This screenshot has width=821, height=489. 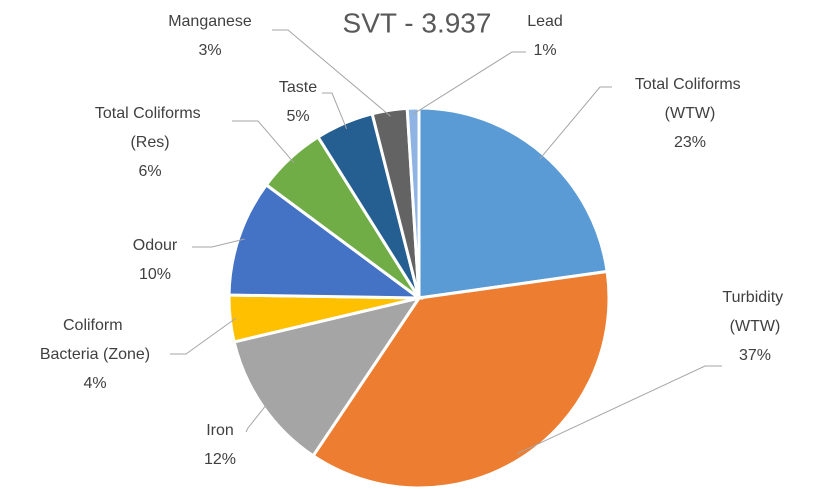 What do you see at coordinates (545, 21) in the screenshot?
I see `slice-label: Lead` at bounding box center [545, 21].